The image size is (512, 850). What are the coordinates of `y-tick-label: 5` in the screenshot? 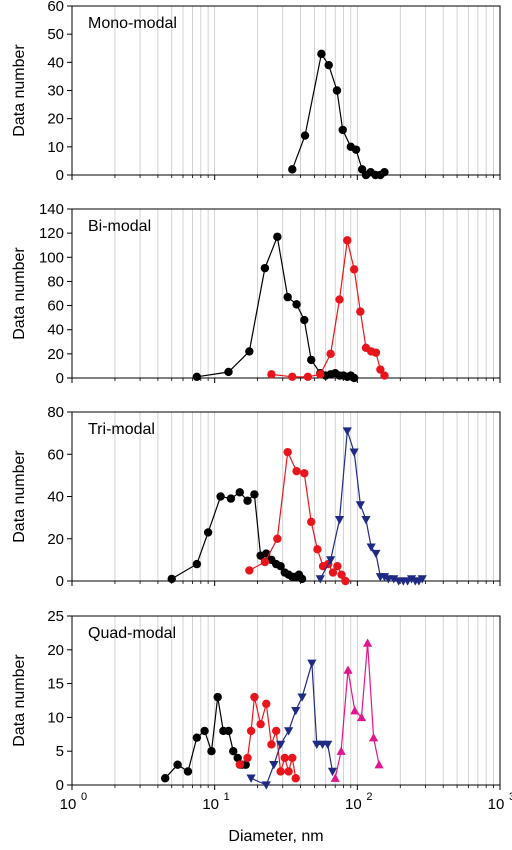 It's located at (60, 751).